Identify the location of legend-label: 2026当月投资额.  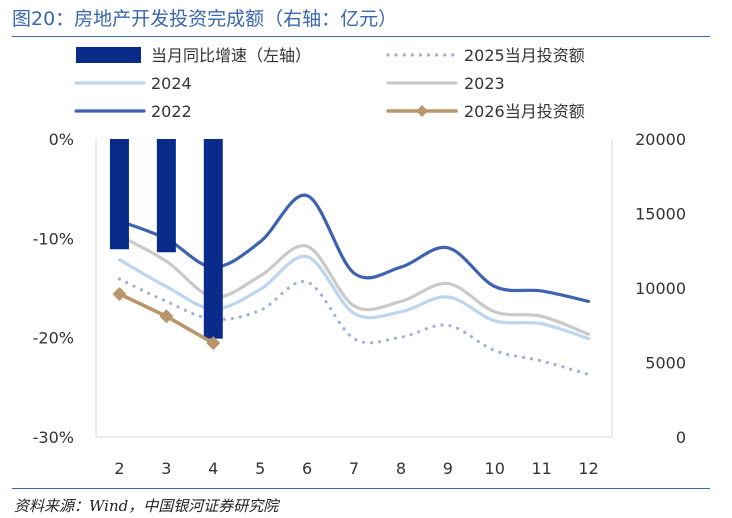
(524, 111).